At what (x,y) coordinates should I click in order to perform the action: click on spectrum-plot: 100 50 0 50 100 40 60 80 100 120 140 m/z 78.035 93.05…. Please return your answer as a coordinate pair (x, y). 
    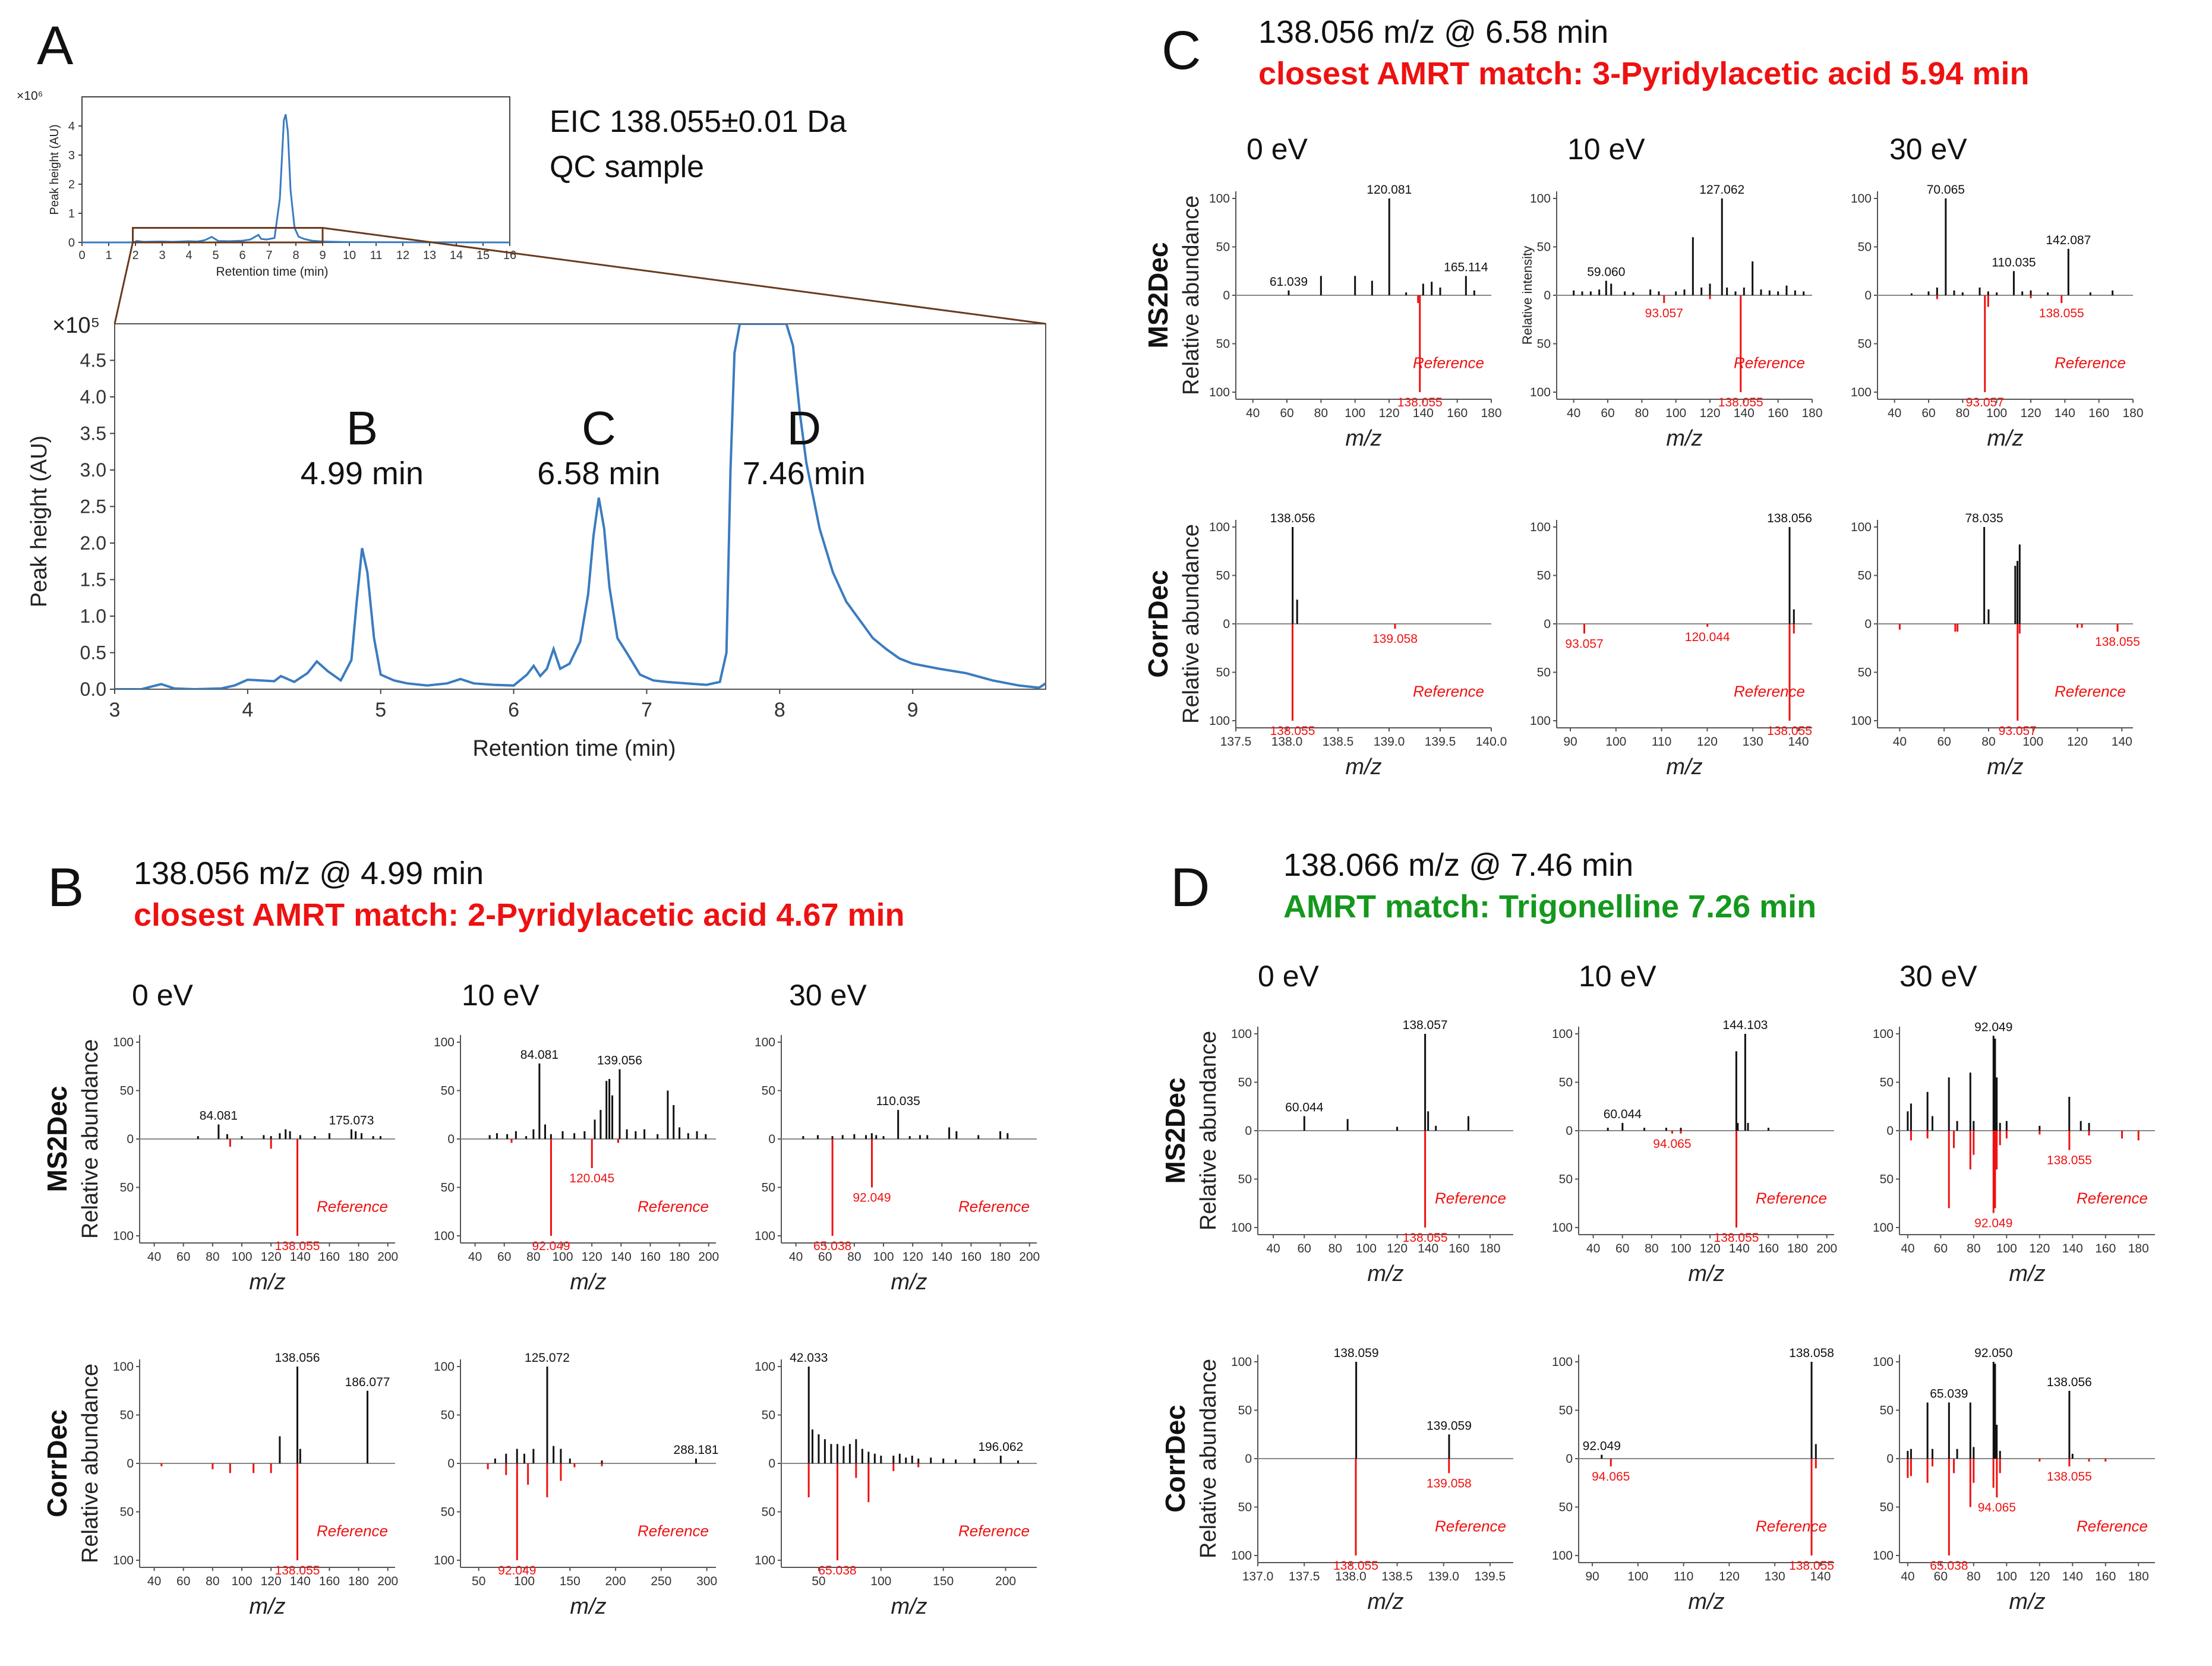
    Looking at the image, I should click on (1995, 646).